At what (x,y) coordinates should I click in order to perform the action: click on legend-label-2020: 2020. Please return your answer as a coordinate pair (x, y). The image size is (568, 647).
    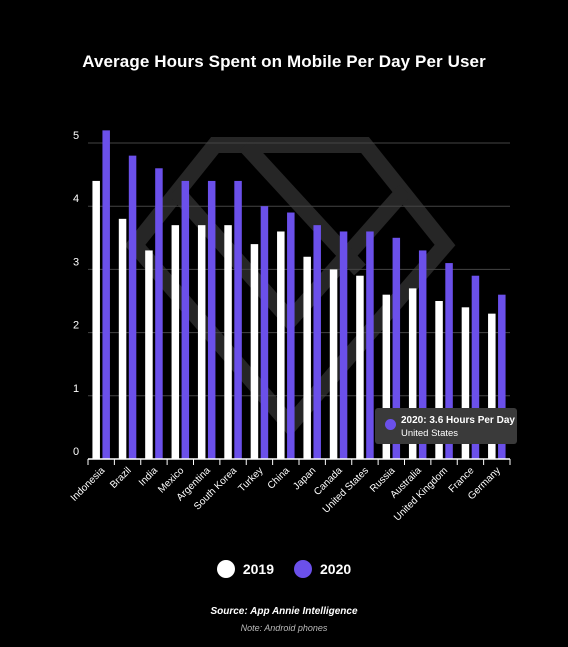
    Looking at the image, I should click on (336, 569).